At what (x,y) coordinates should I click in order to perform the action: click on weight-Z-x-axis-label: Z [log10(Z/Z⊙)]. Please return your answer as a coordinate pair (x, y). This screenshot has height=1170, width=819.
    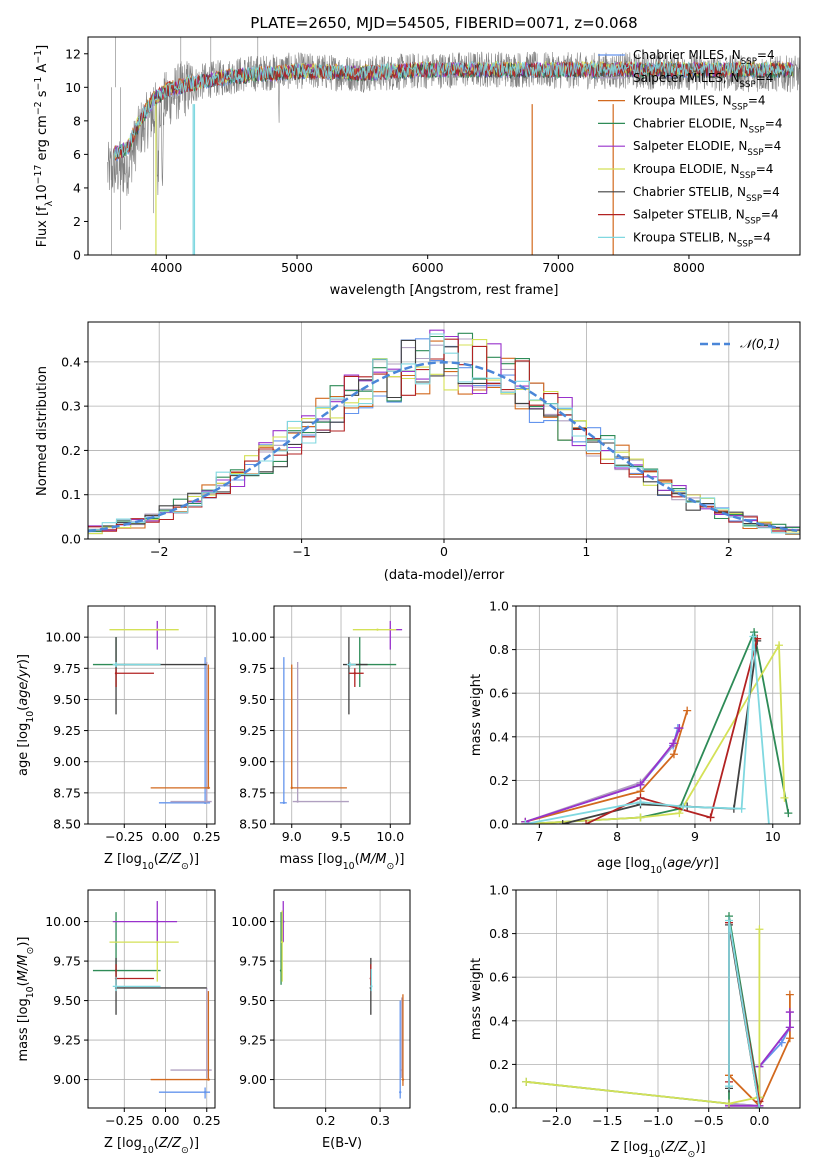
    Looking at the image, I should click on (657, 1150).